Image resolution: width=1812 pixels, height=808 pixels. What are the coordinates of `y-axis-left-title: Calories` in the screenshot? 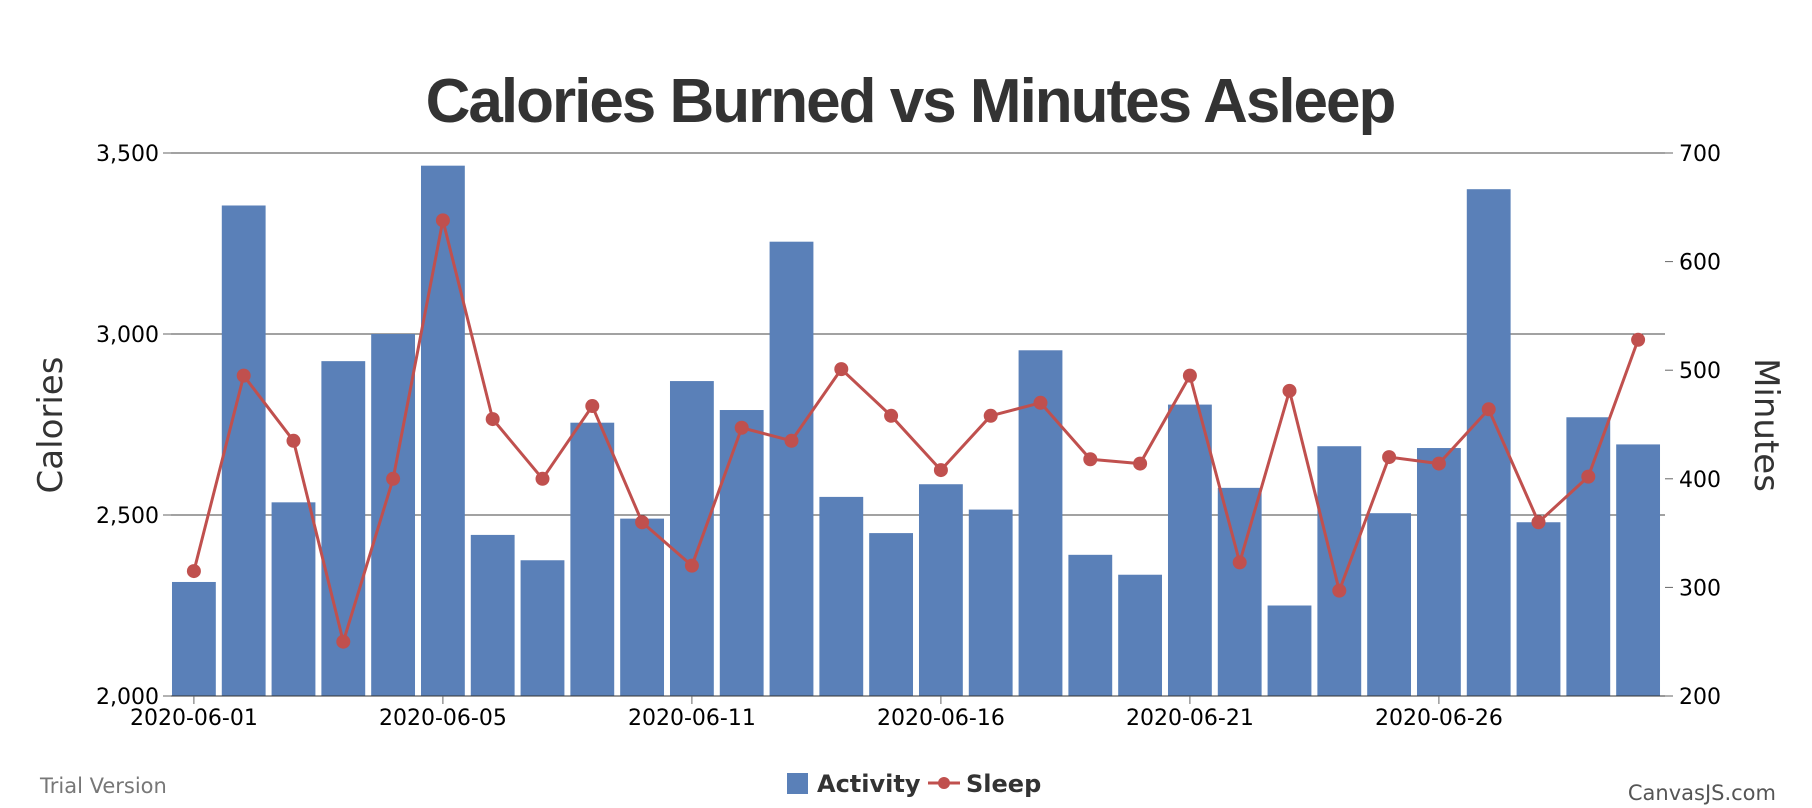 It's located at (51, 425).